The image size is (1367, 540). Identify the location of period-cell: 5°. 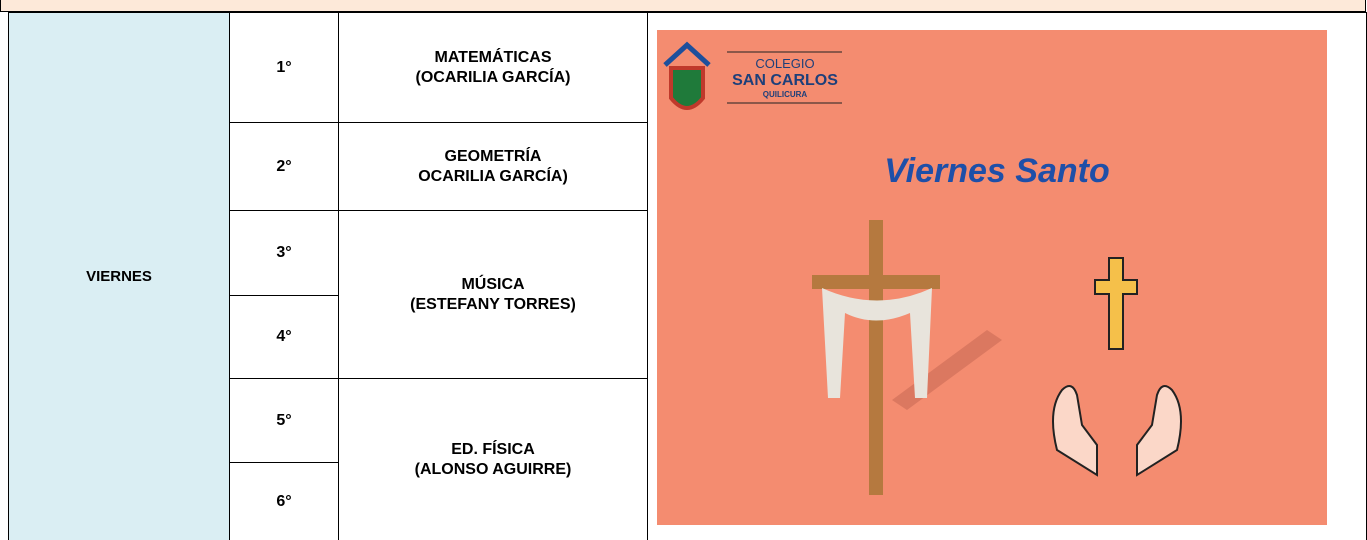
(283, 420).